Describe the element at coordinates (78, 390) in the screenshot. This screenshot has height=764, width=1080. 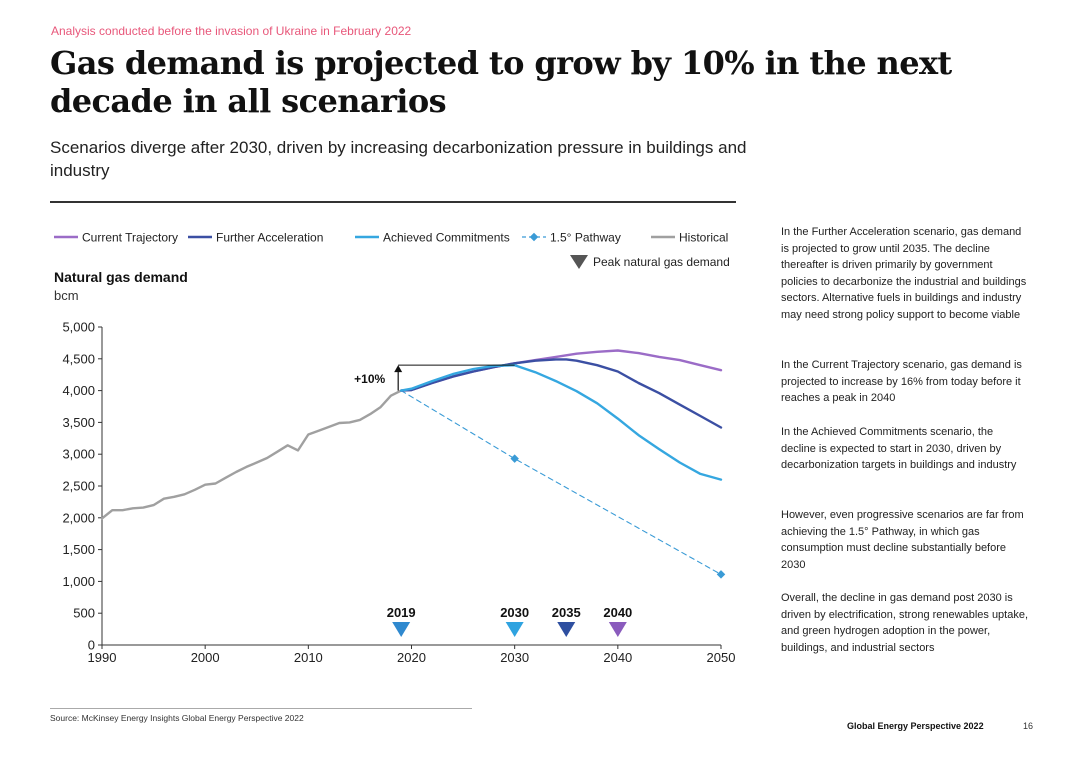
I see `y-tick-label: 4,000` at that location.